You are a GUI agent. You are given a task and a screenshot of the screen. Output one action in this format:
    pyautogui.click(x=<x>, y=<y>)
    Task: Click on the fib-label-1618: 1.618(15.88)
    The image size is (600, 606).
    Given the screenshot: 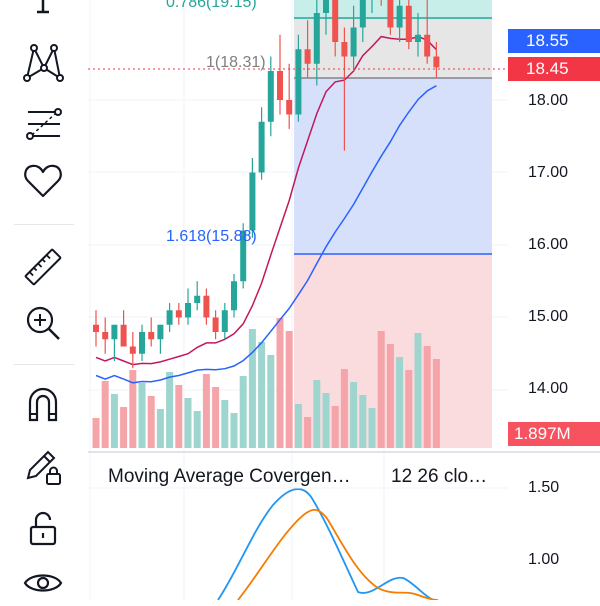 What is the action you would take?
    pyautogui.click(x=211, y=236)
    